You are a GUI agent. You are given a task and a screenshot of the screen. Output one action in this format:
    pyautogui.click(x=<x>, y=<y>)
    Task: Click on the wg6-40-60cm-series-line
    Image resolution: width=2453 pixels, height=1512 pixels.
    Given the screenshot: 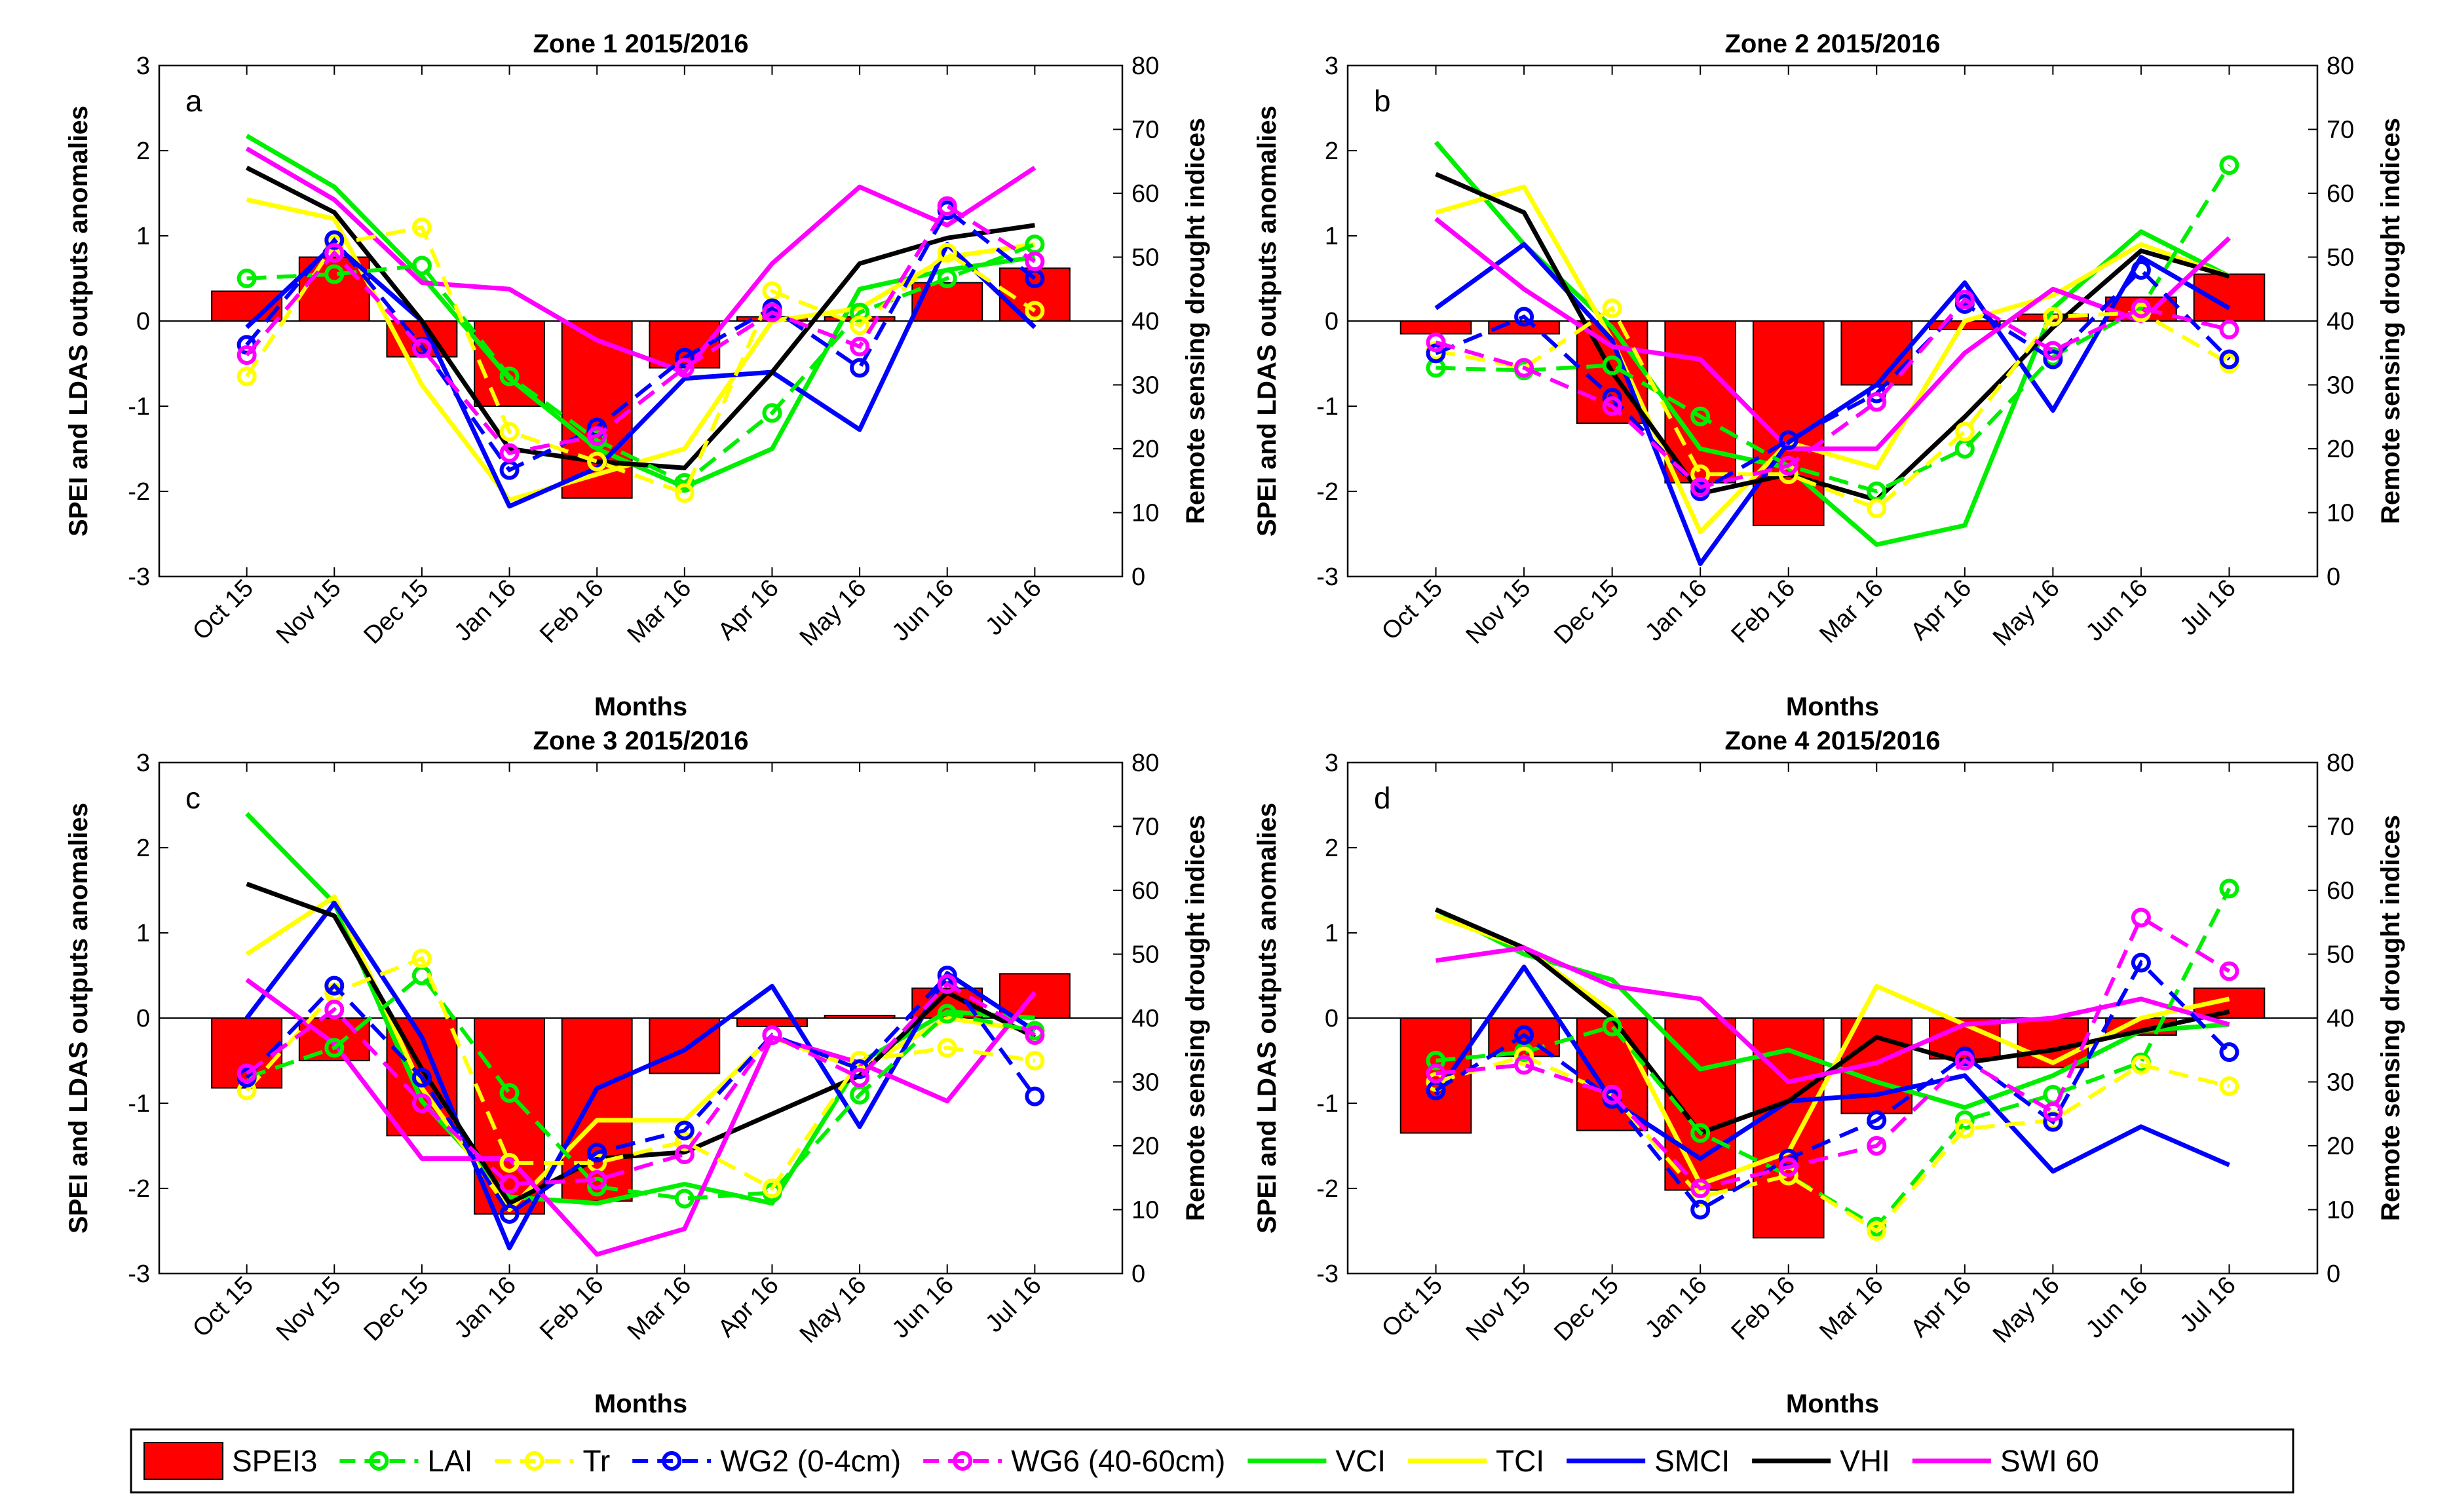 What is the action you would take?
    pyautogui.click(x=1833, y=393)
    